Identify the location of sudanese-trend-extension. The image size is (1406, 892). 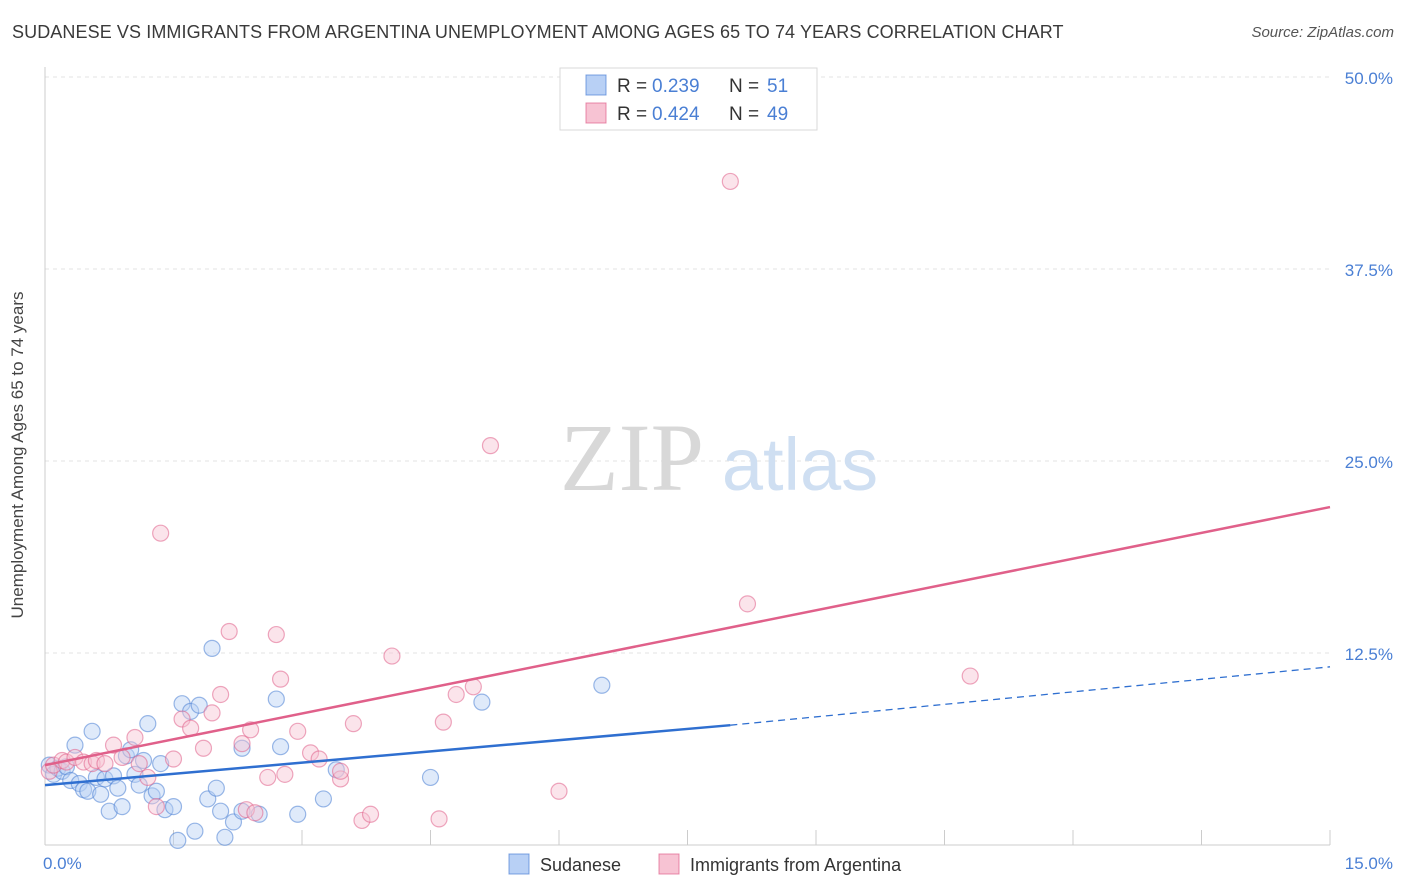
(1030, 696).